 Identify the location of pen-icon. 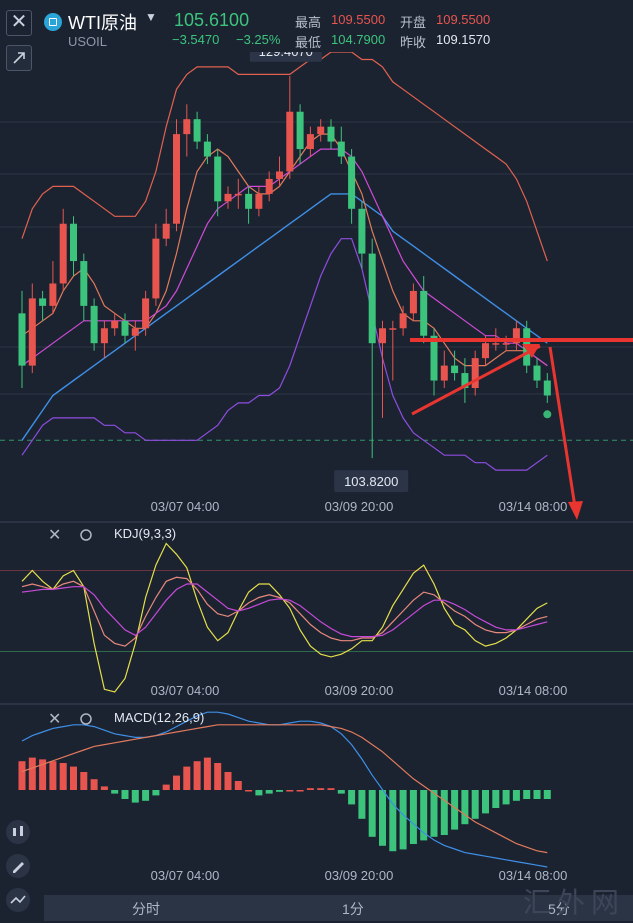
(18, 866).